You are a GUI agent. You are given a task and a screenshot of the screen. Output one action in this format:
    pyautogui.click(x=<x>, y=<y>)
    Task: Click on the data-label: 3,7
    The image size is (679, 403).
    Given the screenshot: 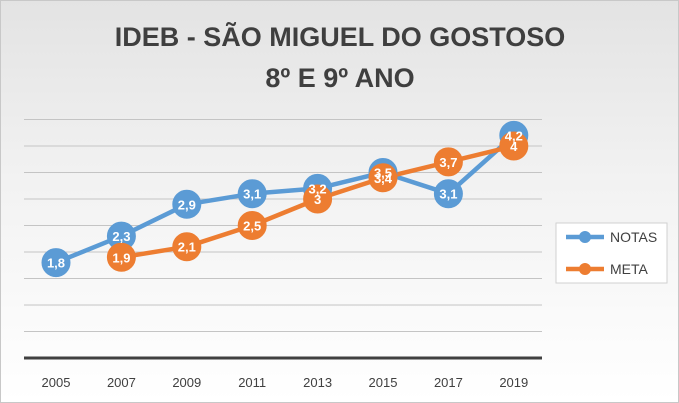 What is the action you would take?
    pyautogui.click(x=448, y=162)
    